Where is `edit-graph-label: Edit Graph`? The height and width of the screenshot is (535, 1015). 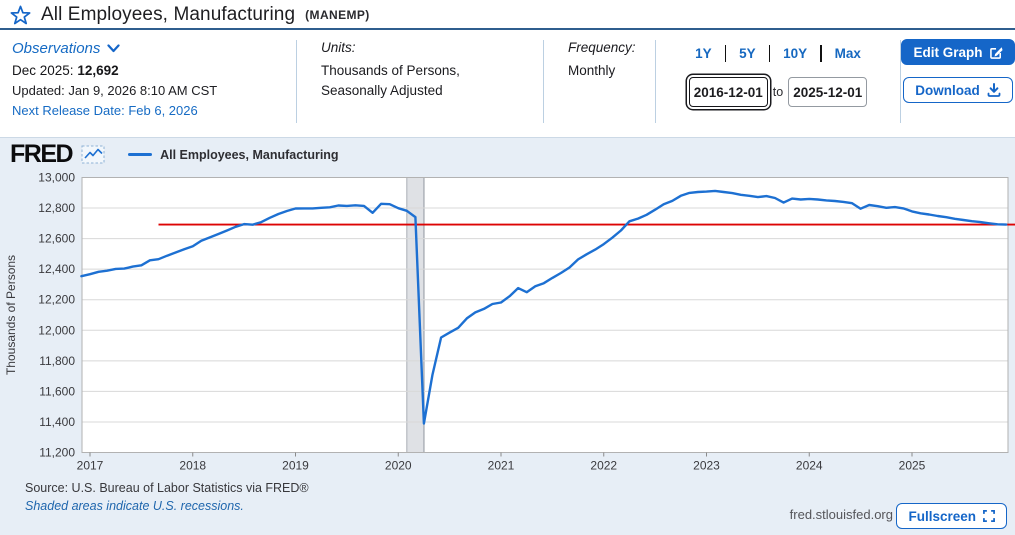
edit-graph-label: Edit Graph is located at coordinates (948, 52).